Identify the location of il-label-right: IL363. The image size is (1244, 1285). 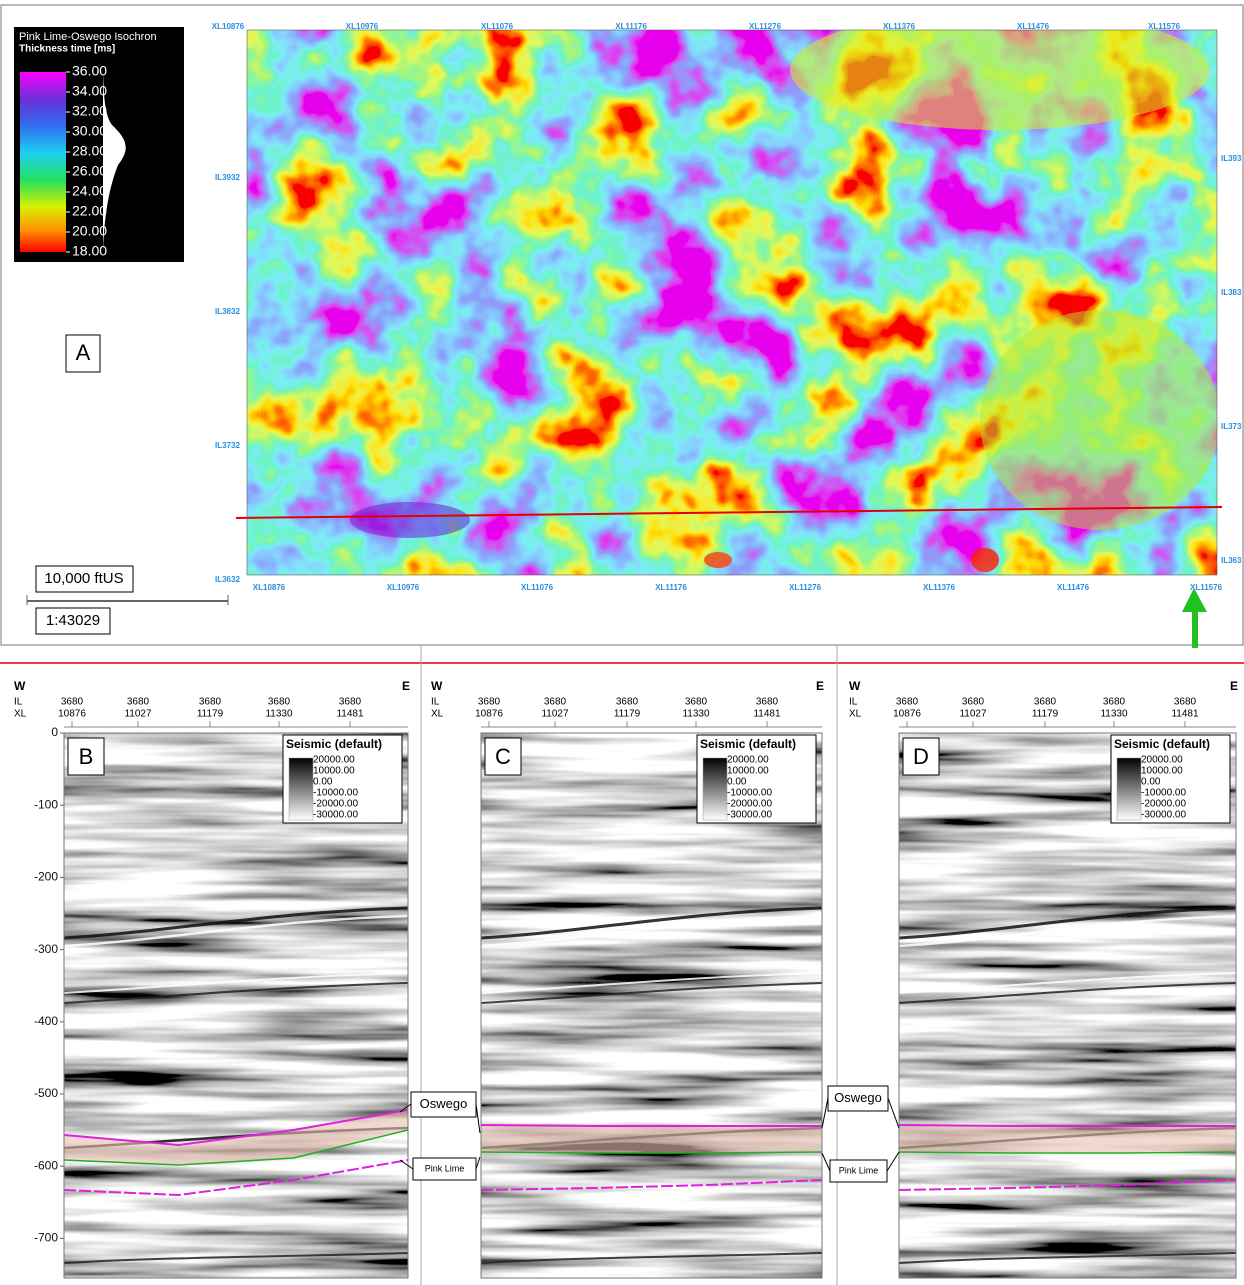
(1231, 560).